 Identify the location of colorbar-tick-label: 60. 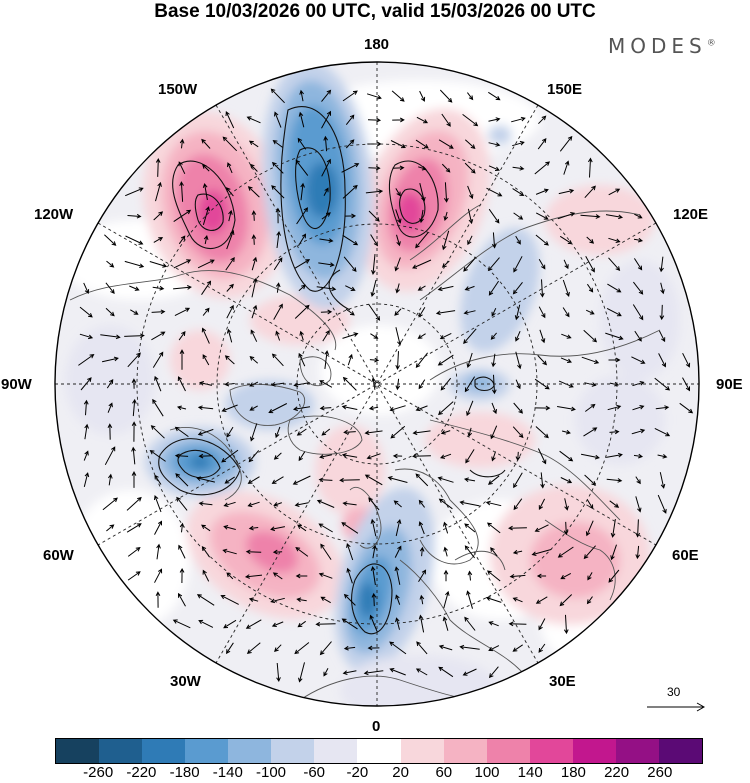
(444, 772).